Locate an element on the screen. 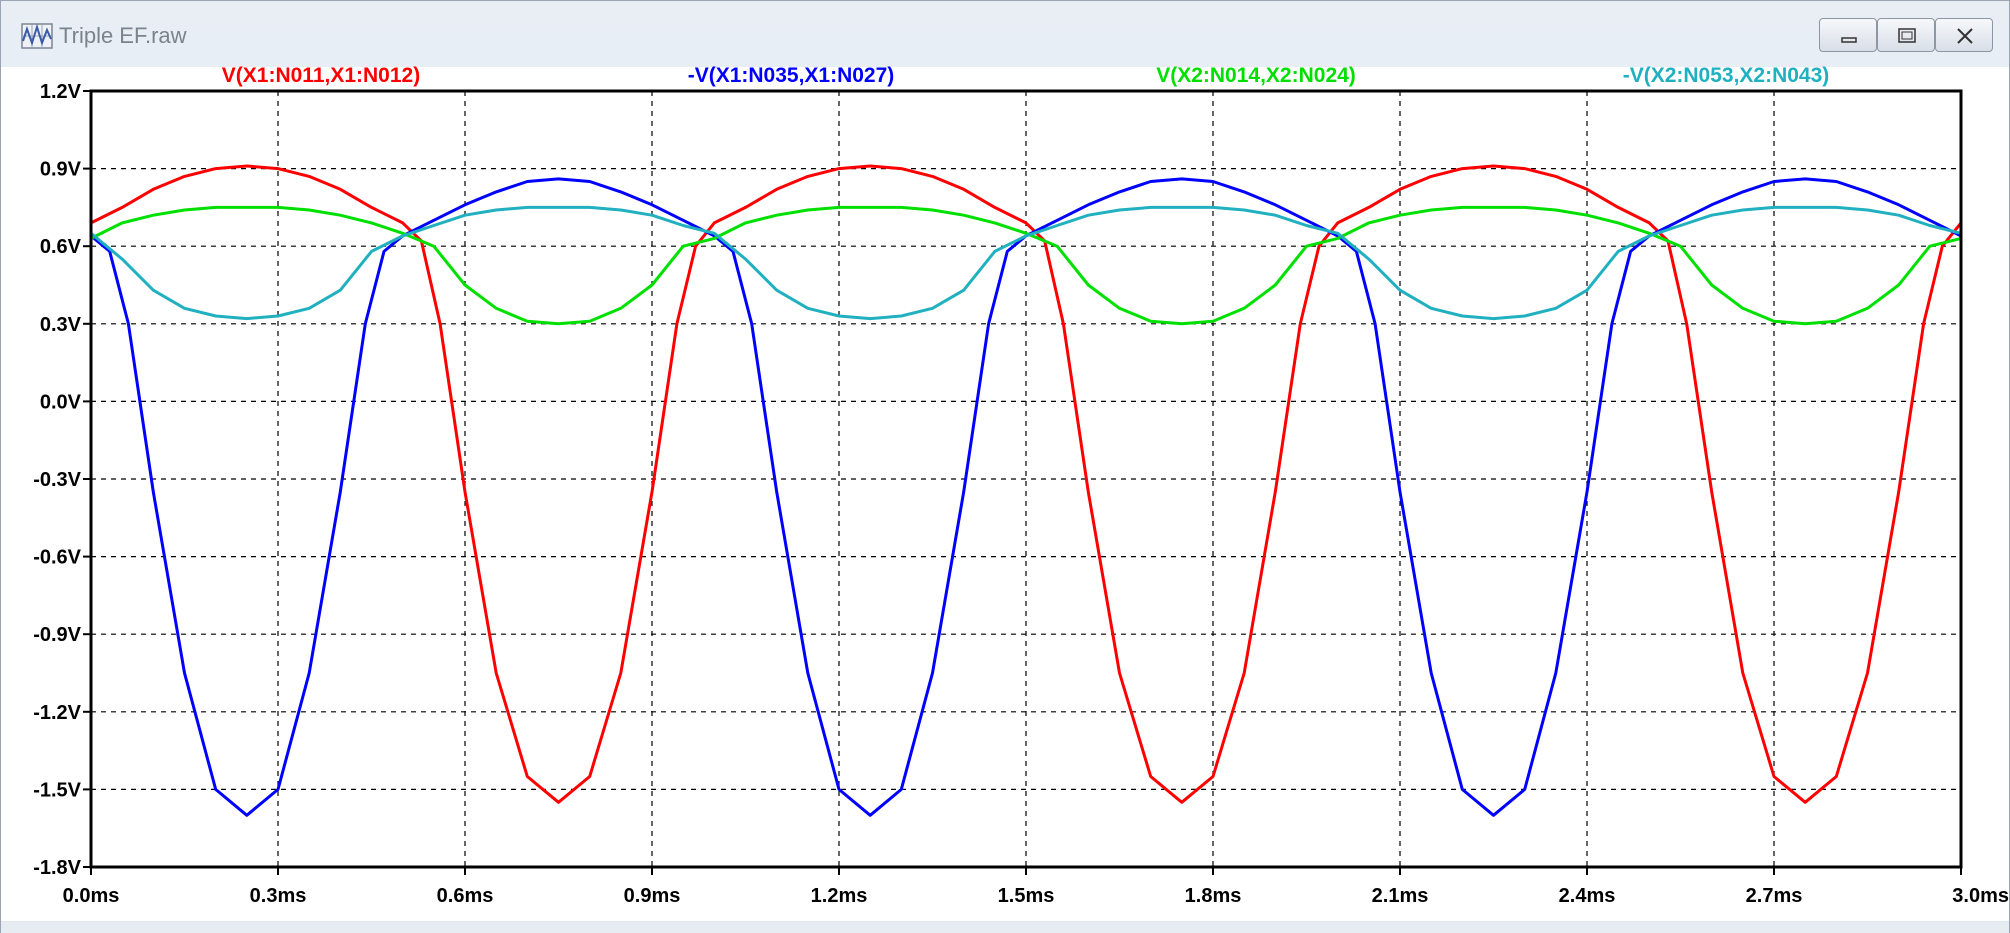 The width and height of the screenshot is (2010, 933). y-tick-label: 0.3V is located at coordinates (61, 325).